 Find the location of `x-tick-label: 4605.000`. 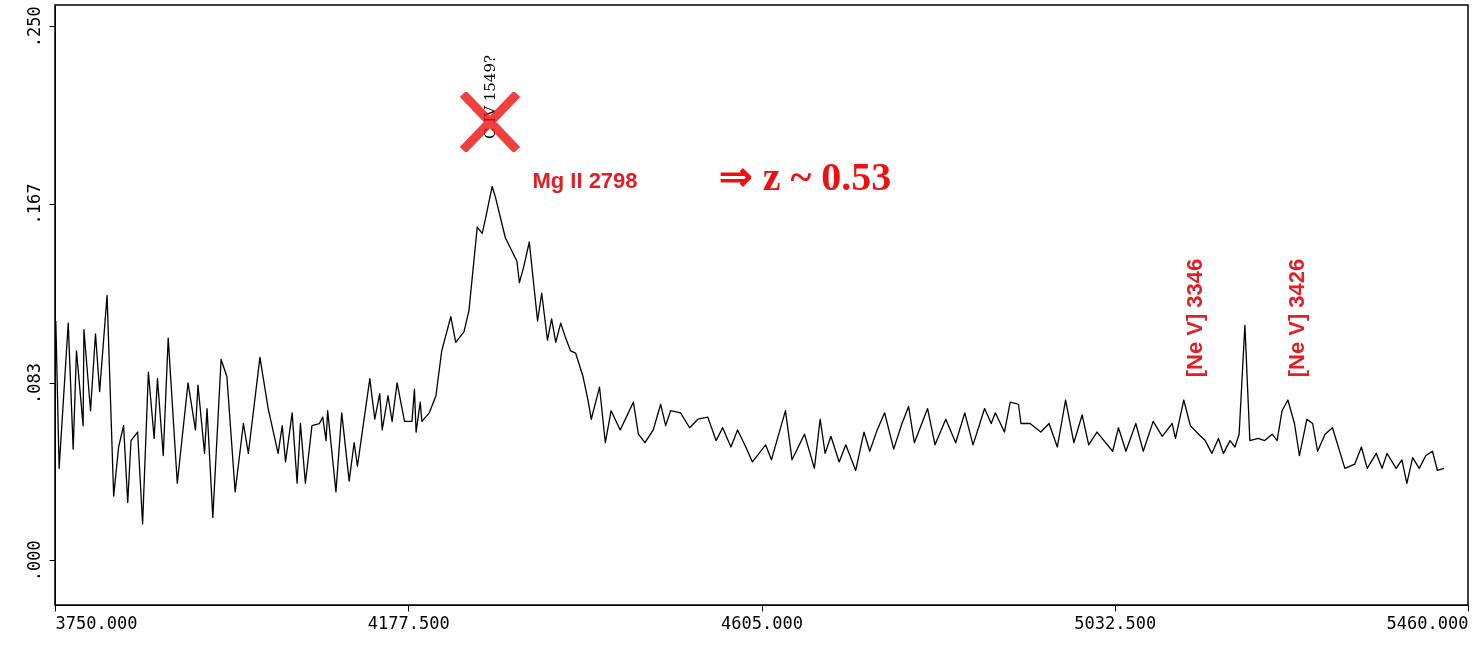

x-tick-label: 4605.000 is located at coordinates (762, 622).